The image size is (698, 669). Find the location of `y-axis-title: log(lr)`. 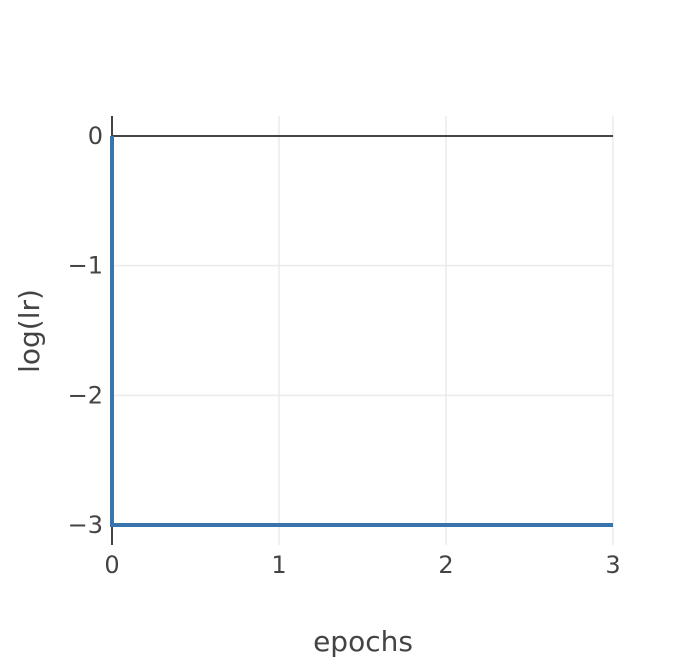

y-axis-title: log(lr) is located at coordinates (29, 331).